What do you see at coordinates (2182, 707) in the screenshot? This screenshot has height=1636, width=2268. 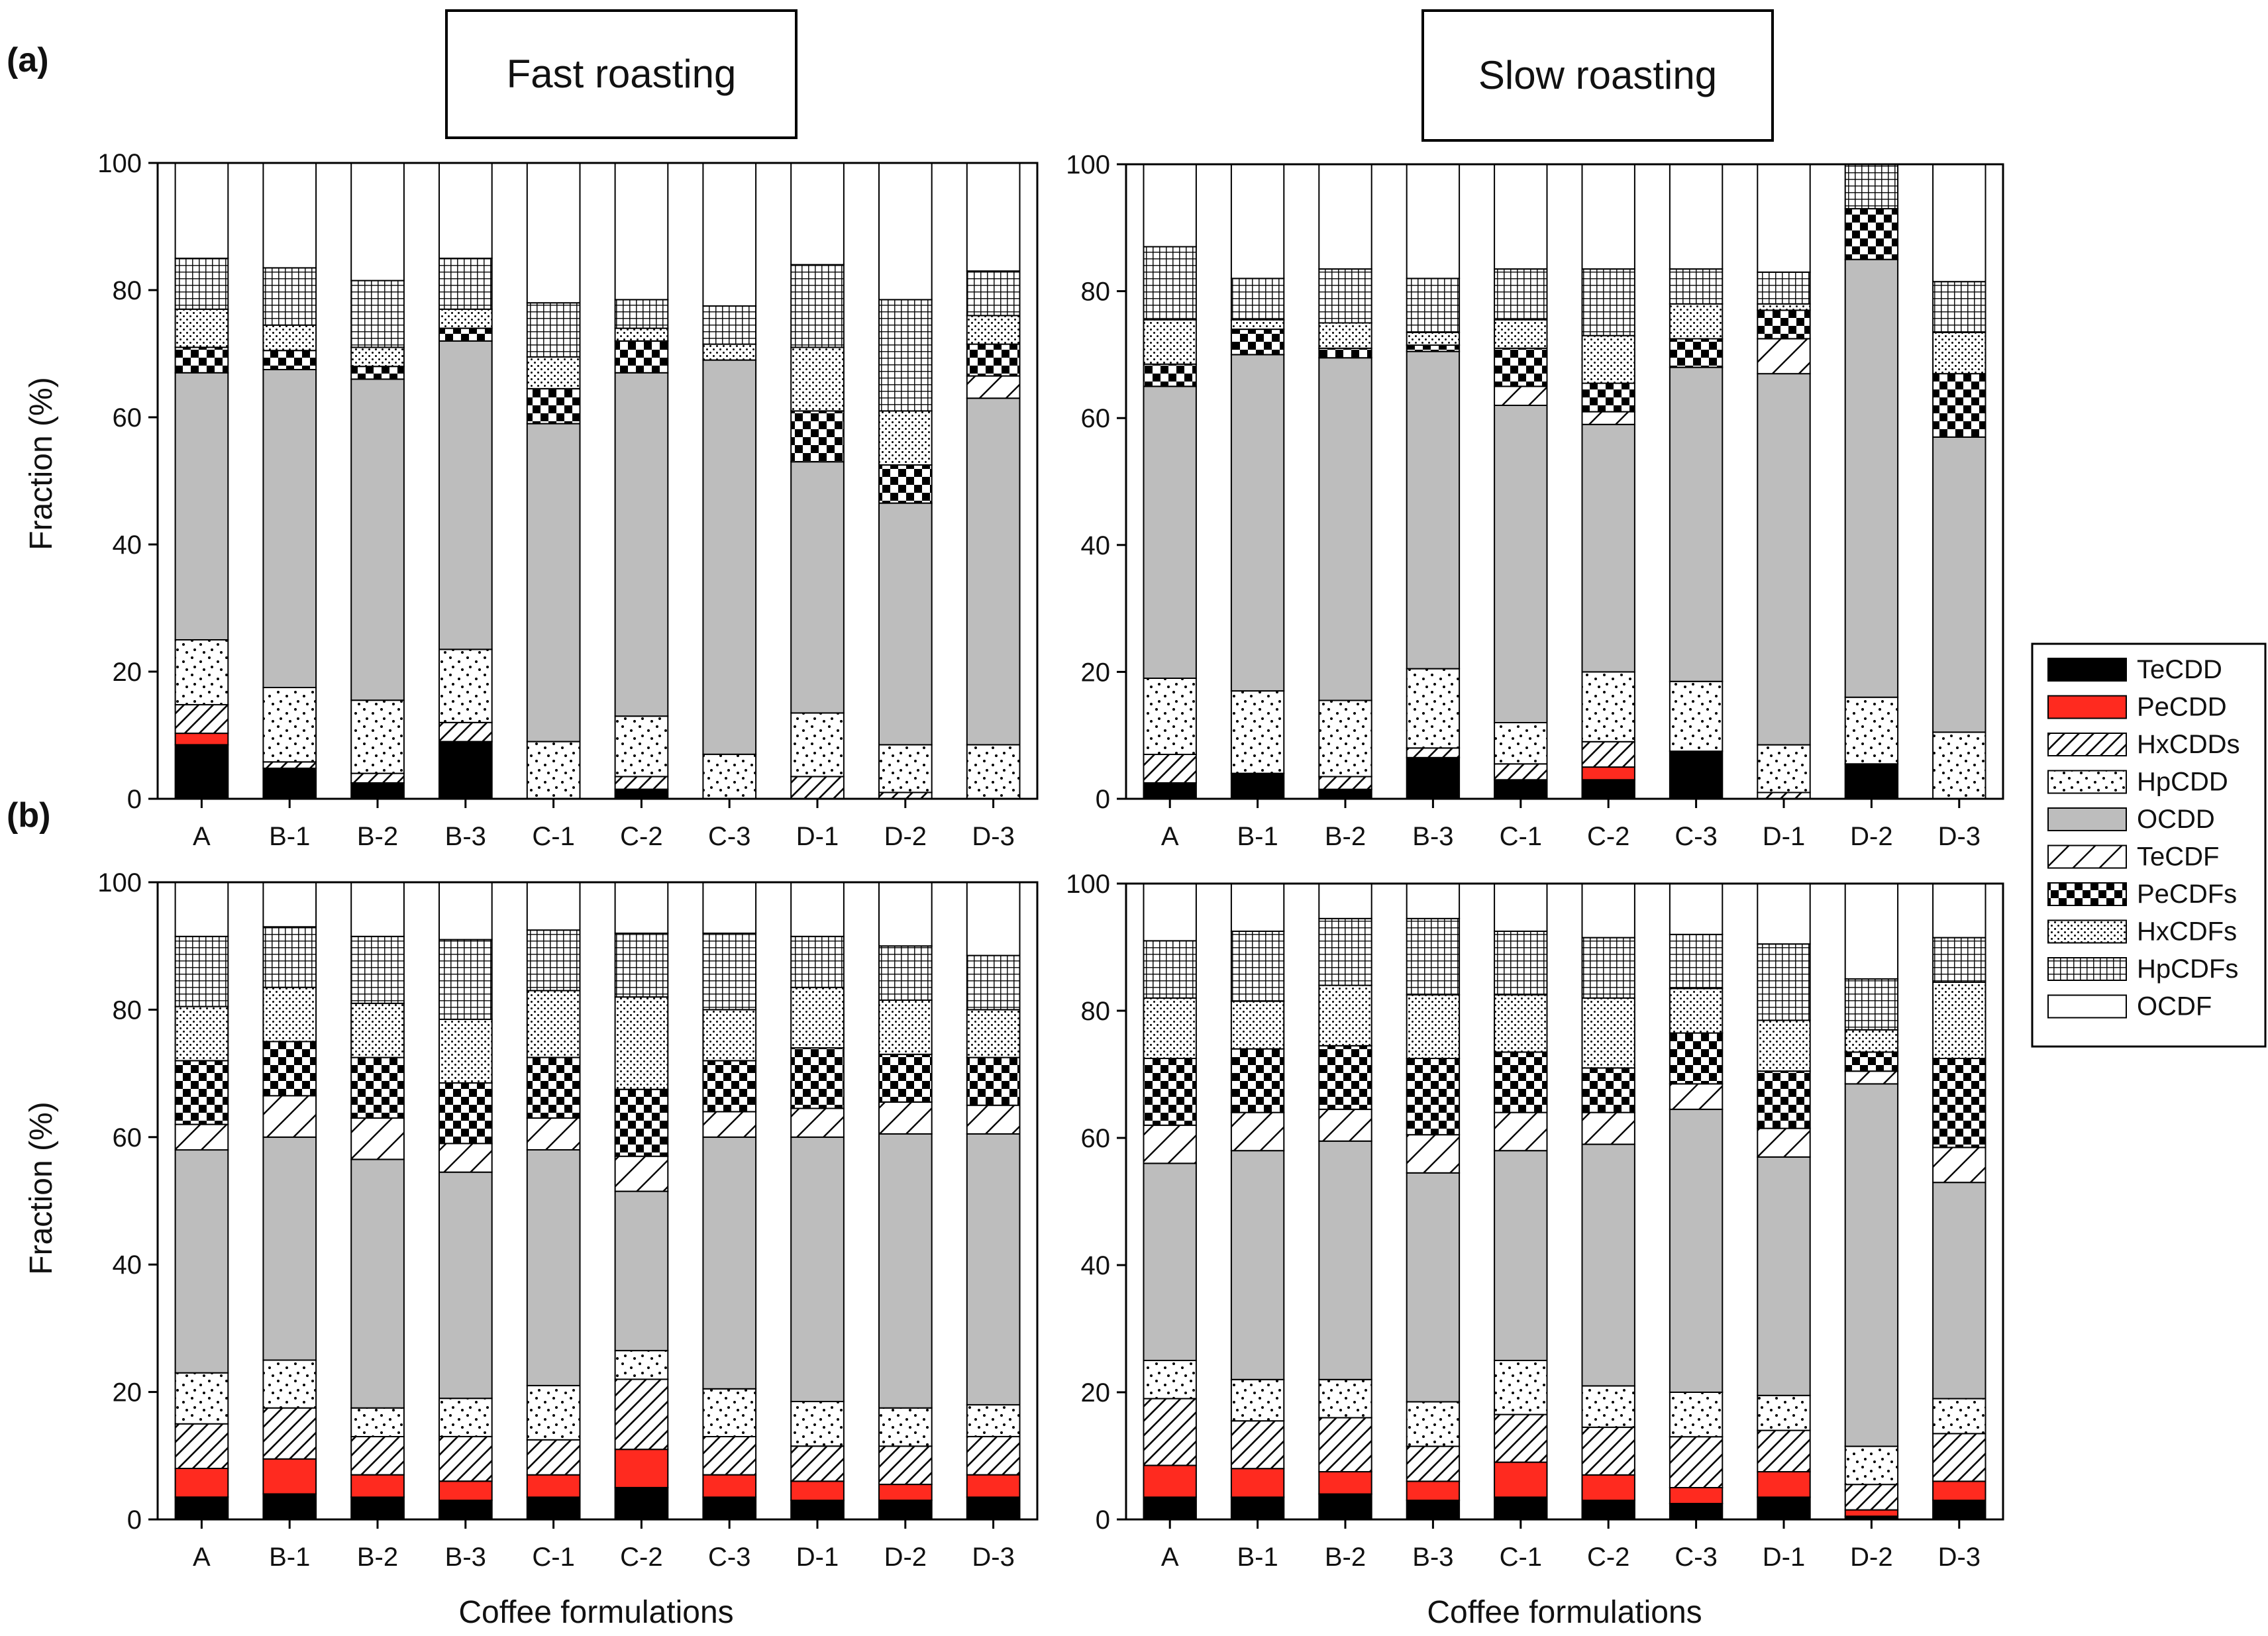 I see `legend-label-pecdd: PeCDD` at bounding box center [2182, 707].